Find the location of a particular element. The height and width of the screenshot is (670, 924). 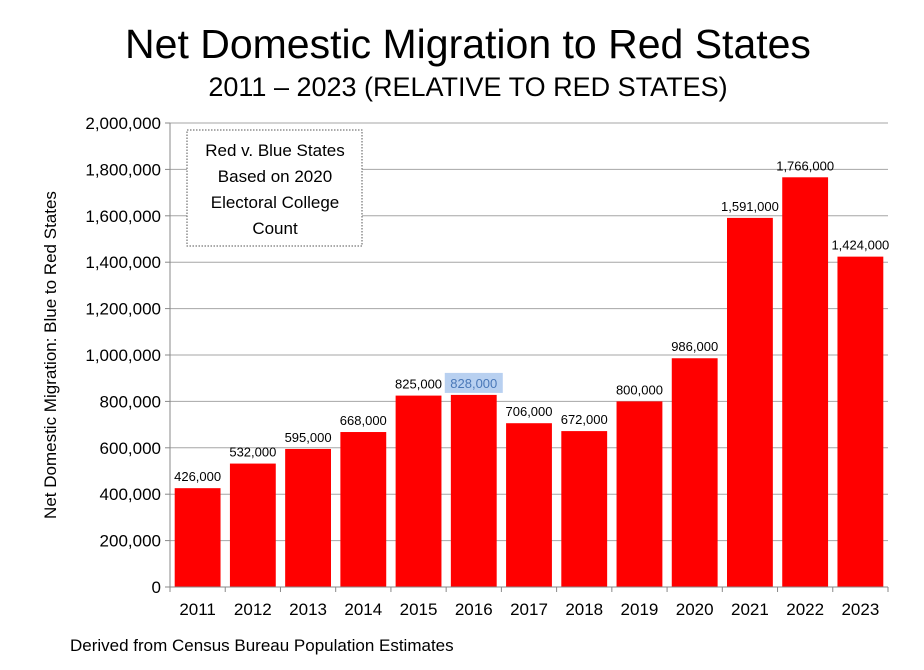

y-tick-label: 400,000 is located at coordinates (130, 494).